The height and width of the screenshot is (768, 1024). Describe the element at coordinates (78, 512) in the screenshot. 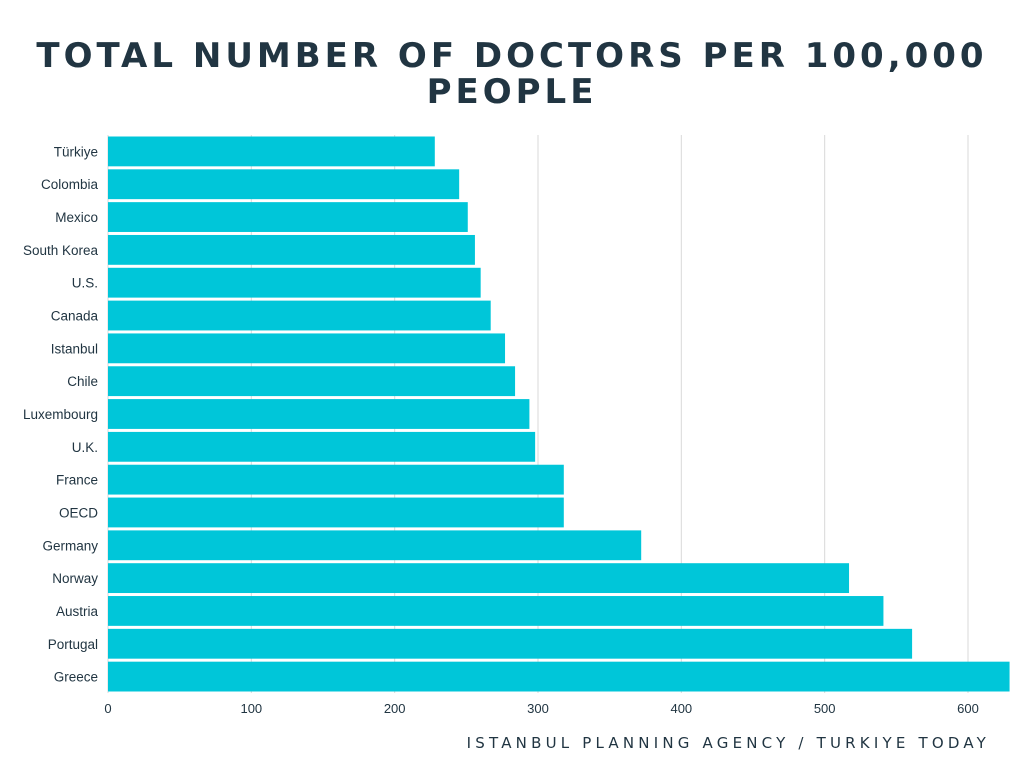

I see `category-label: OECD` at that location.